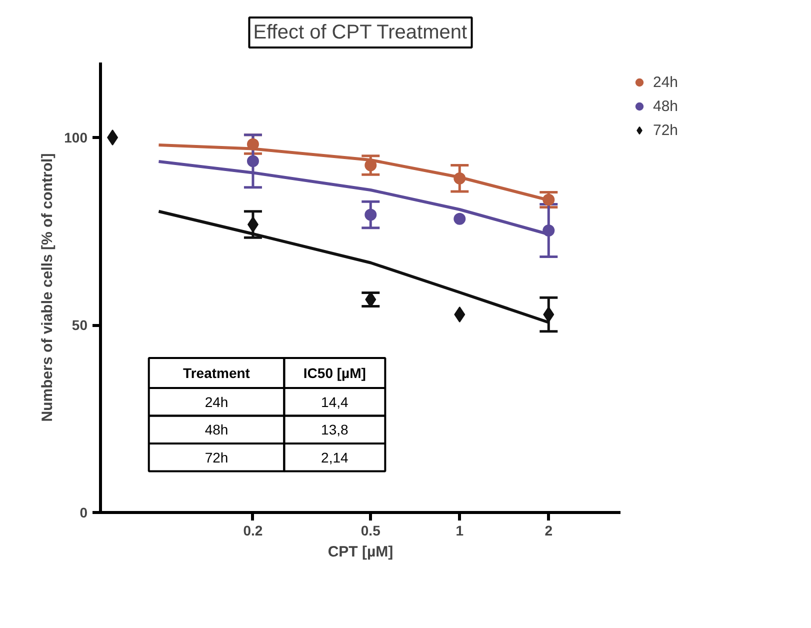 The image size is (811, 628). I want to click on legend-label: 72h, so click(665, 130).